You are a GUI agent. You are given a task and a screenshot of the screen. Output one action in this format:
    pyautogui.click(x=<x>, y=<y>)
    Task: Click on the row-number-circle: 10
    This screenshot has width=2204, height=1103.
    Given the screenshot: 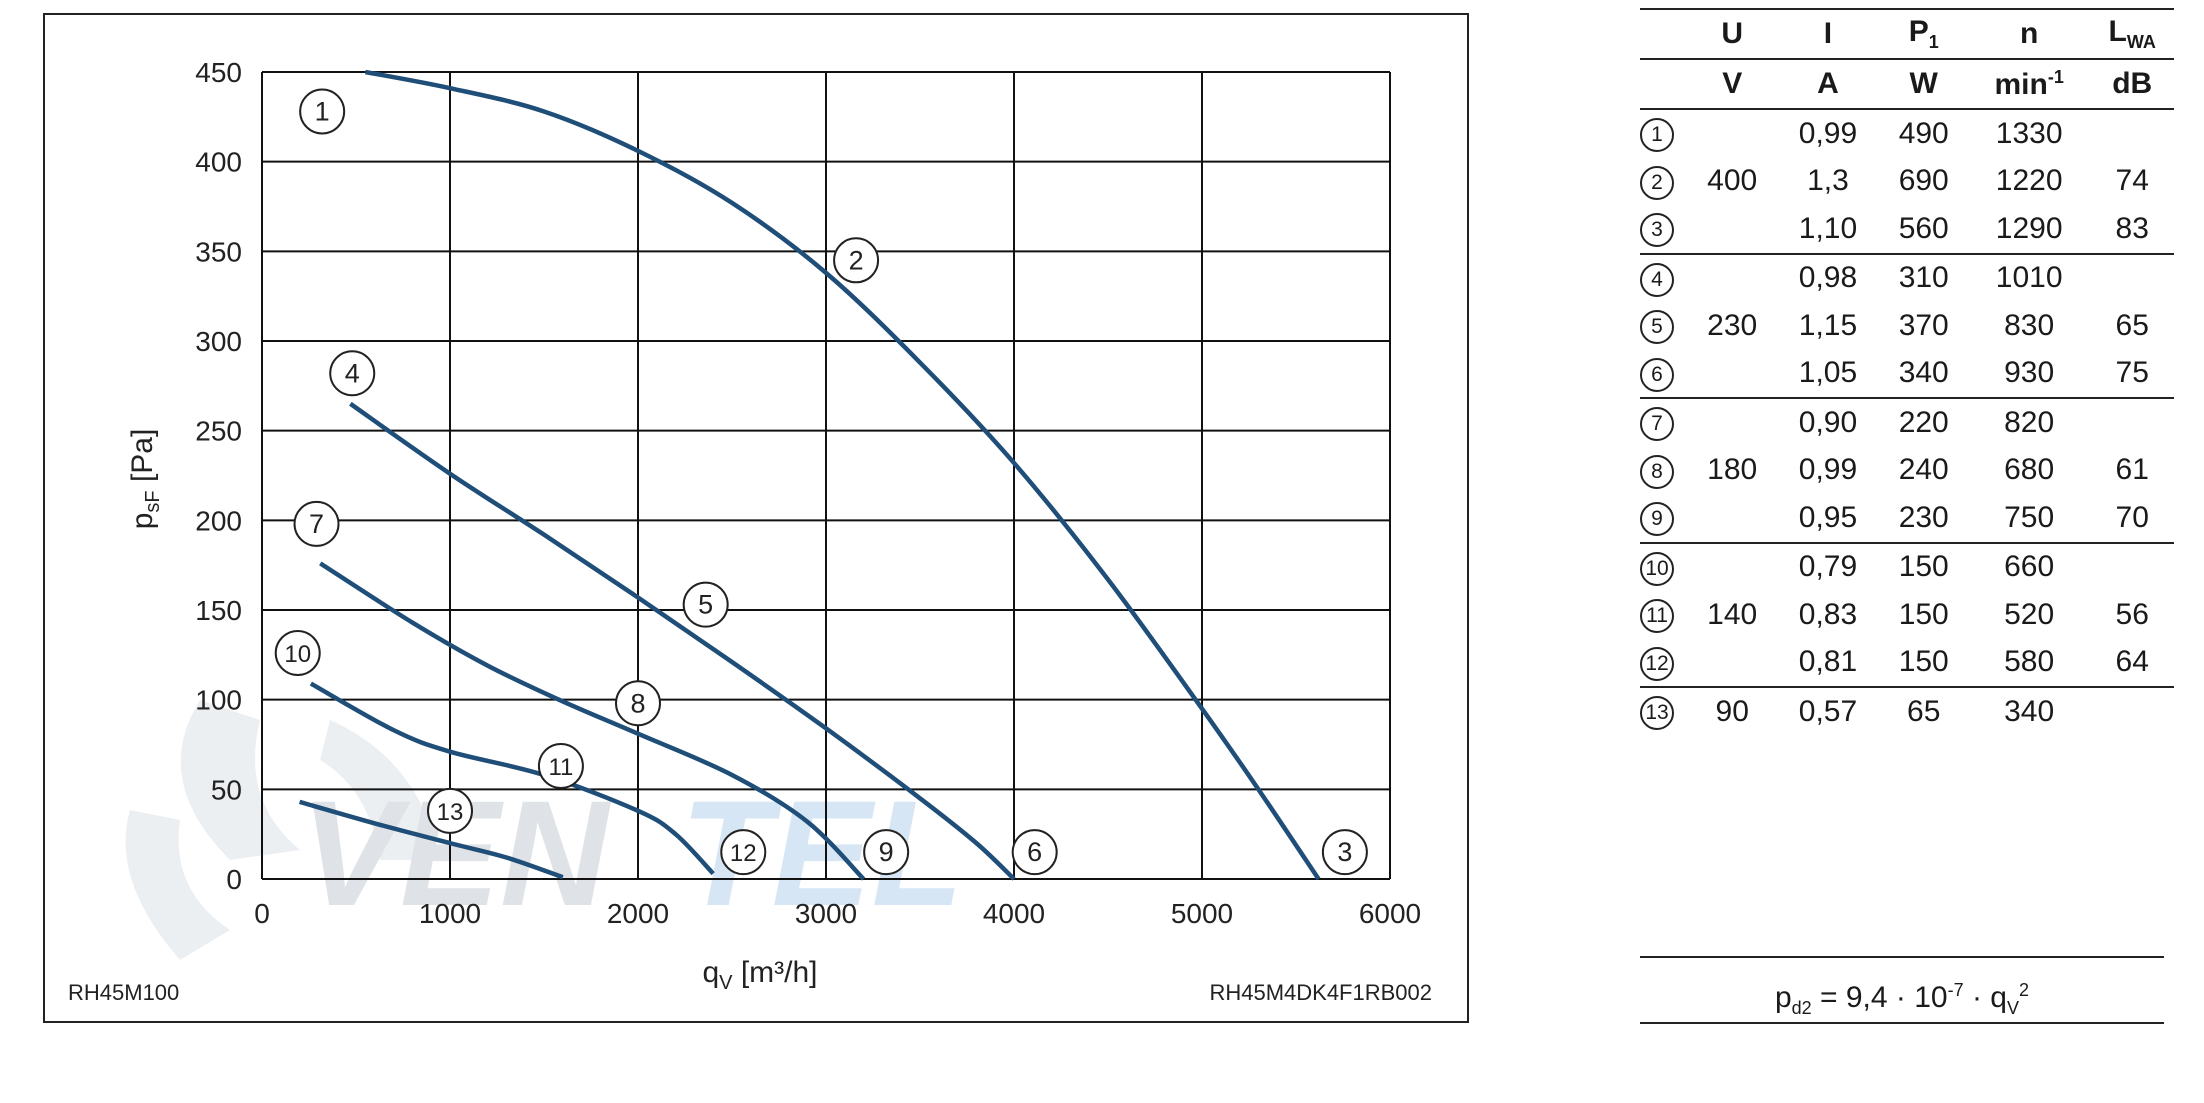 What is the action you would take?
    pyautogui.click(x=1657, y=568)
    